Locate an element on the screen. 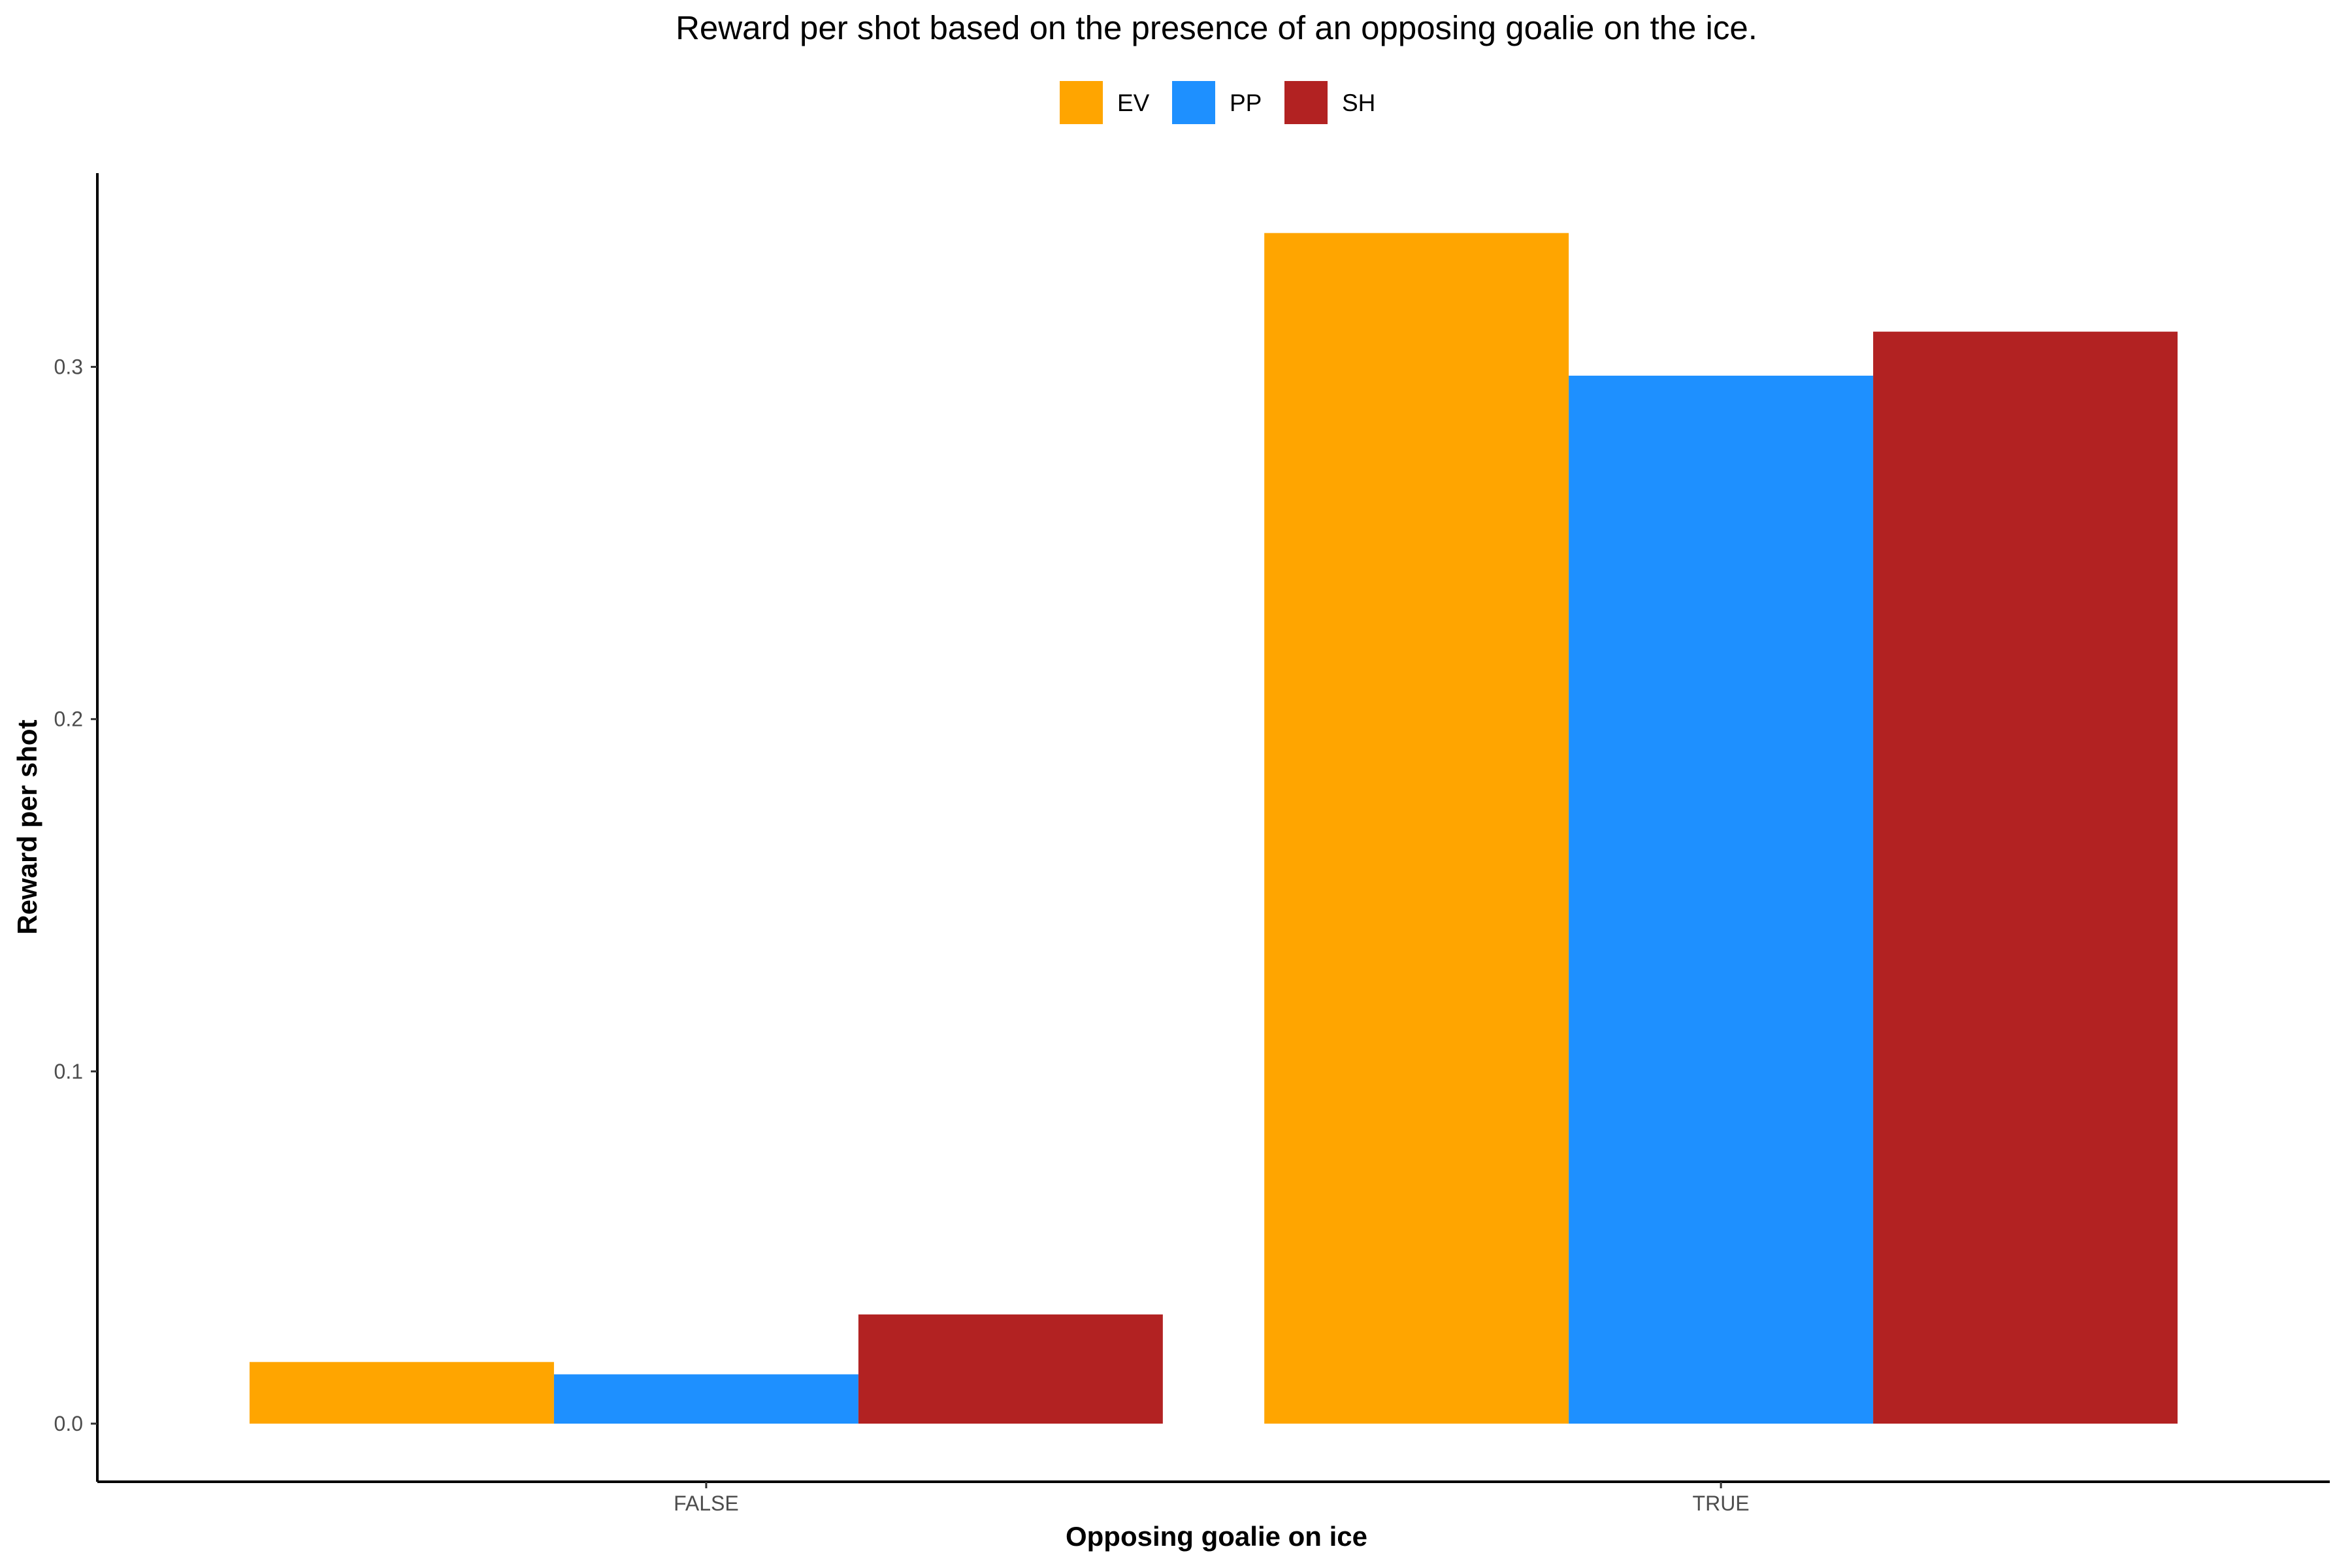 The image size is (2352, 1568). bar-sh-true is located at coordinates (2025, 877).